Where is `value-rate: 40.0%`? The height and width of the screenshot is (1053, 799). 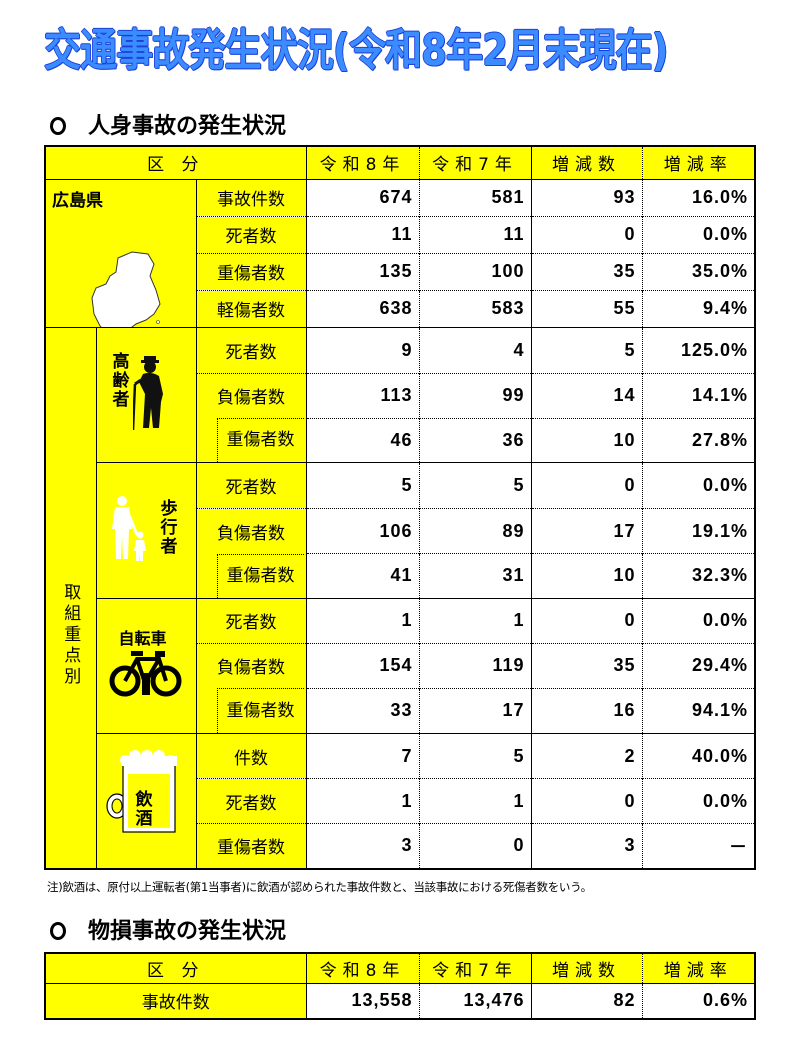
value-rate: 40.0% is located at coordinates (699, 756).